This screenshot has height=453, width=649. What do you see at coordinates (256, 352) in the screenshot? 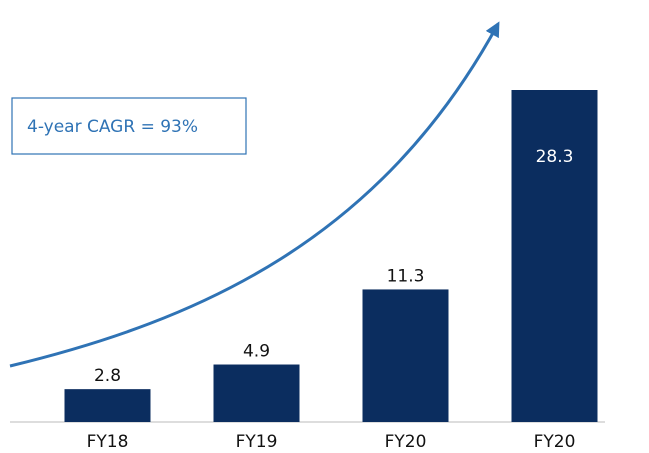
I see `value-label: 4.9` at bounding box center [256, 352].